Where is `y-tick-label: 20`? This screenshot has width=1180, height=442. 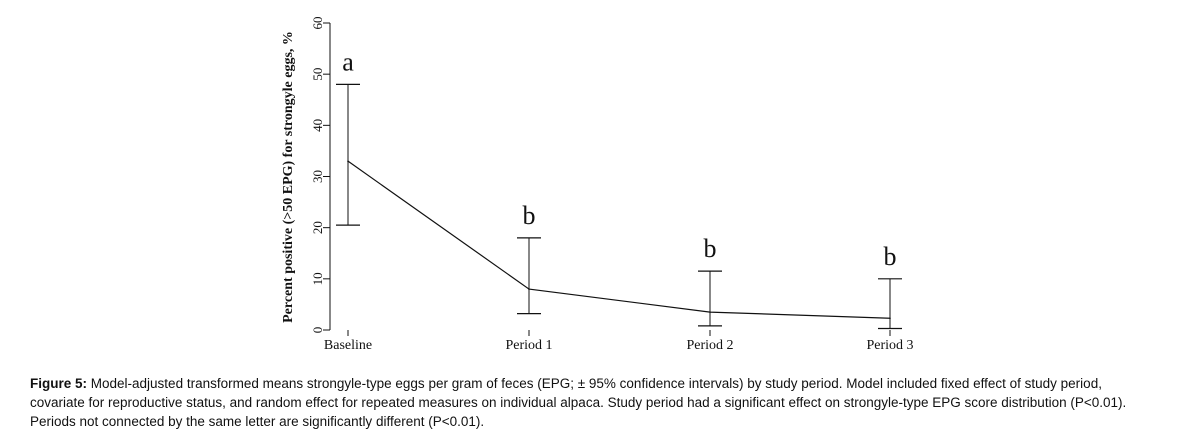
y-tick-label: 20 is located at coordinates (317, 227).